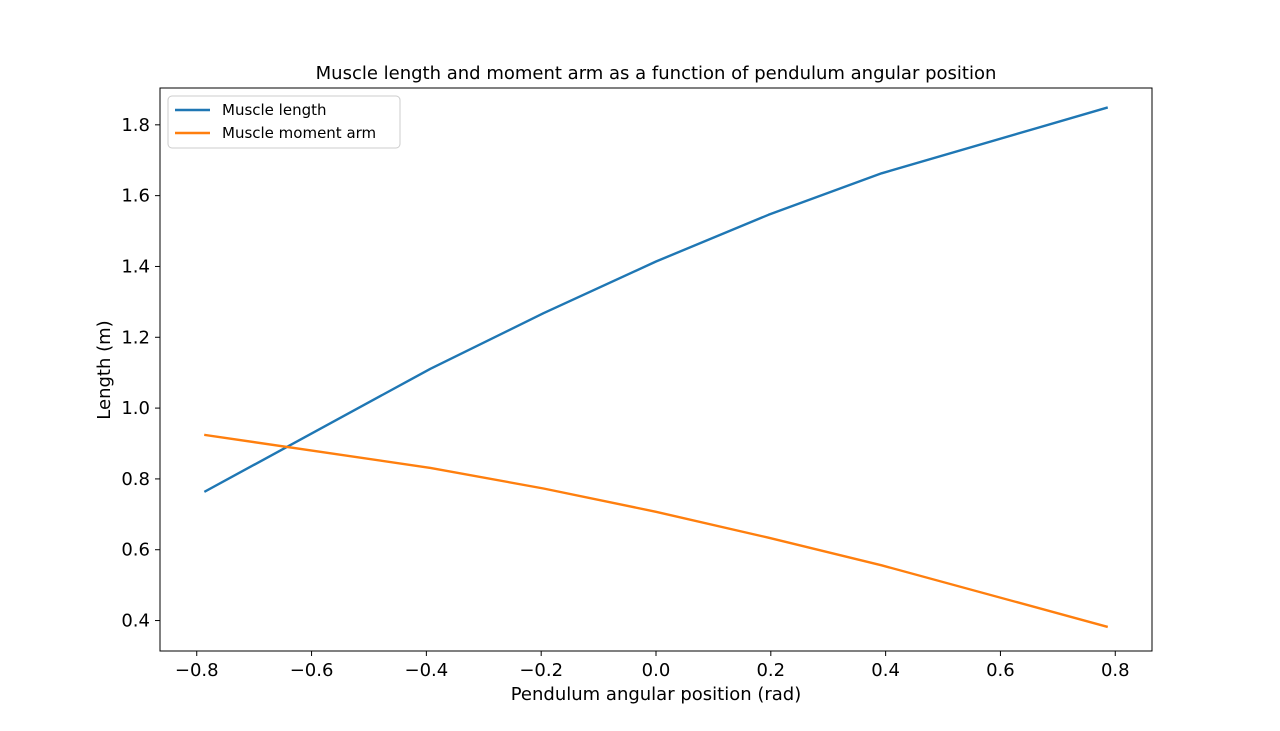  Describe the element at coordinates (770, 670) in the screenshot. I see `x-tick-label: 0.2` at that location.